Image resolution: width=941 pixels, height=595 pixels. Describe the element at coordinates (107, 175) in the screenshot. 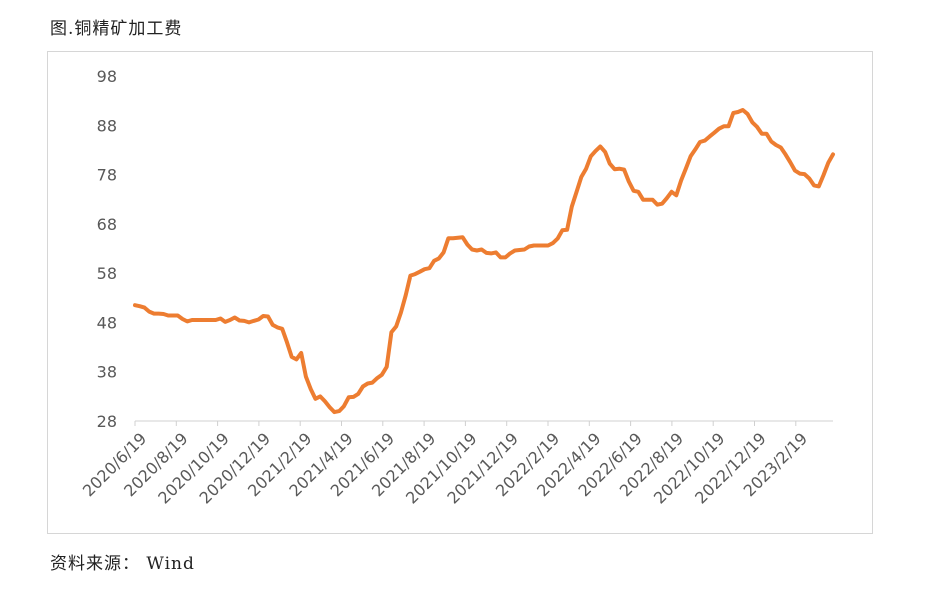

I see `y-tick-label: 78` at that location.